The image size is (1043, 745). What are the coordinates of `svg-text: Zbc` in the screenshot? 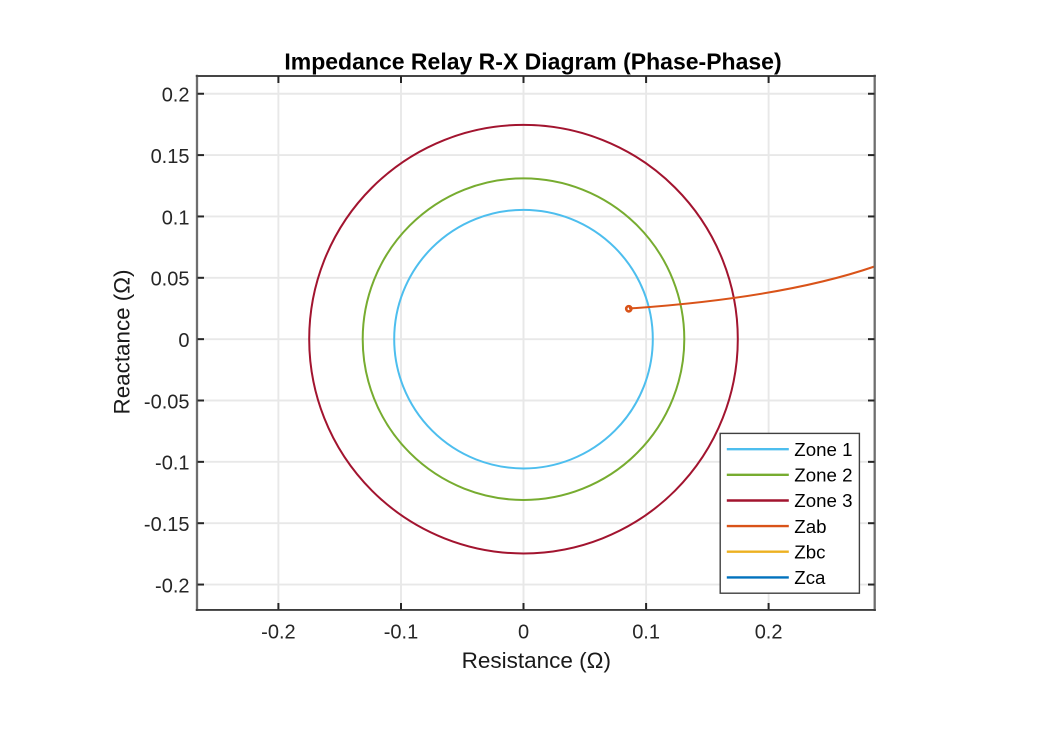 It's located at (809, 551).